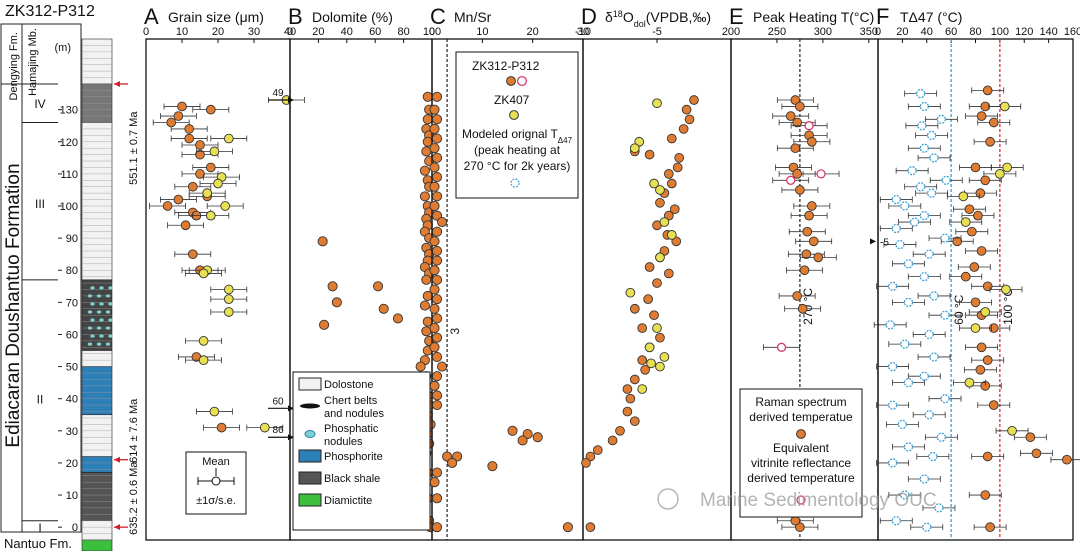  Describe the element at coordinates (97, 497) in the screenshot. I see `litho-black-shale` at that location.